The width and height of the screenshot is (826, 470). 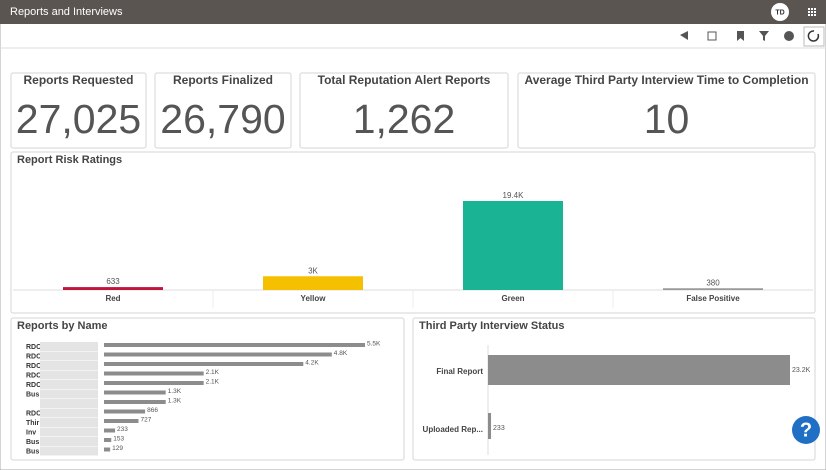 I want to click on kpi-value: 1,262, so click(x=404, y=119).